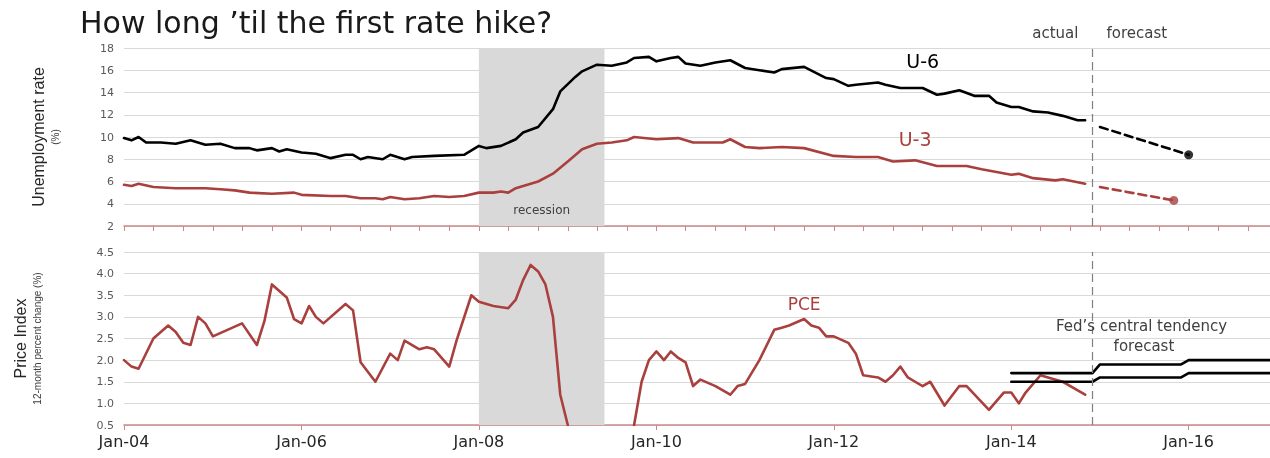 Image resolution: width=1270 pixels, height=458 pixels. I want to click on series-label: U-6, so click(923, 60).